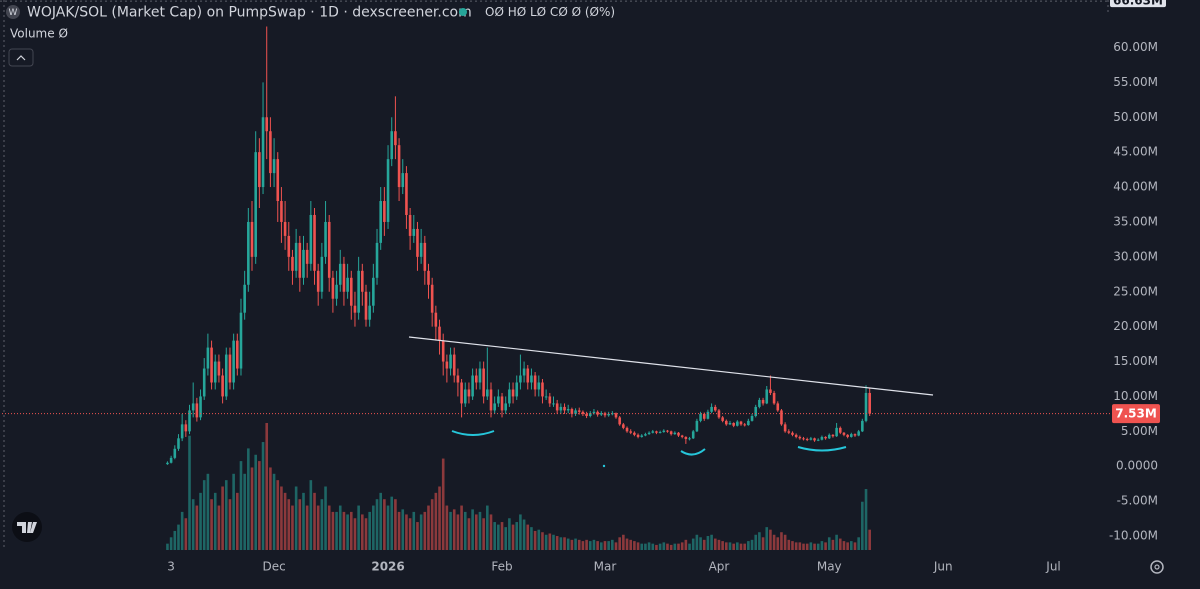  I want to click on settings-gear-center, so click(1157, 567).